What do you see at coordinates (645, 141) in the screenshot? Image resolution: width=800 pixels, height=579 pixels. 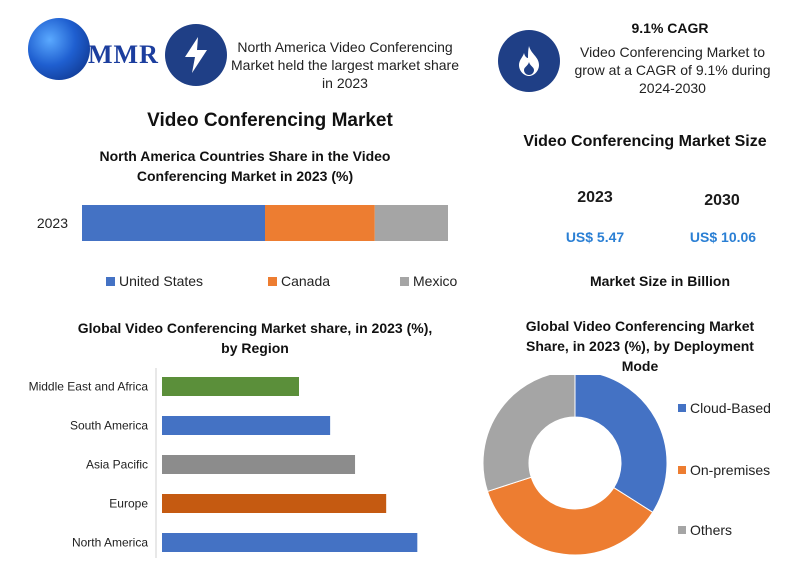 I see `market-size-title: Video Conferencing Market Size` at bounding box center [645, 141].